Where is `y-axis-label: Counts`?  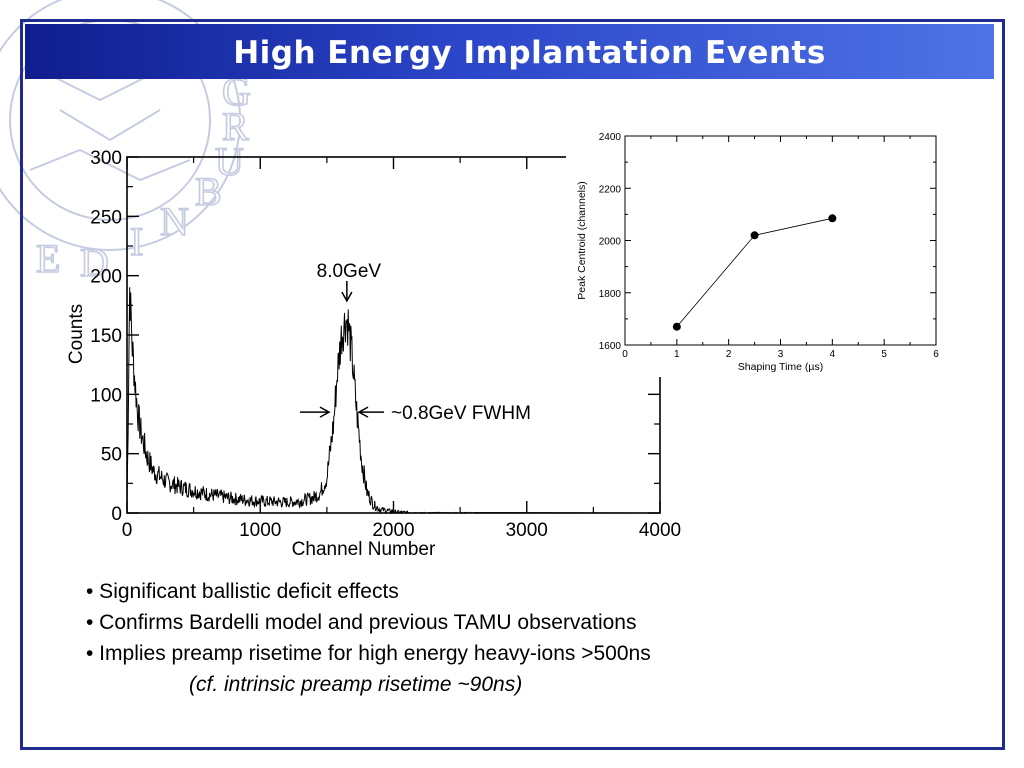
y-axis-label: Counts is located at coordinates (76, 334).